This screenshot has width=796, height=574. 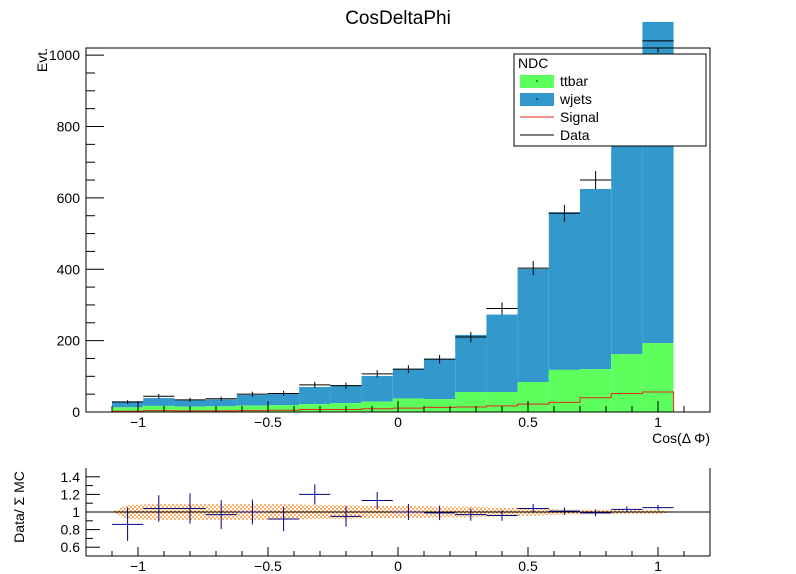 What do you see at coordinates (528, 422) in the screenshot?
I see `x-tick-label: 0.5` at bounding box center [528, 422].